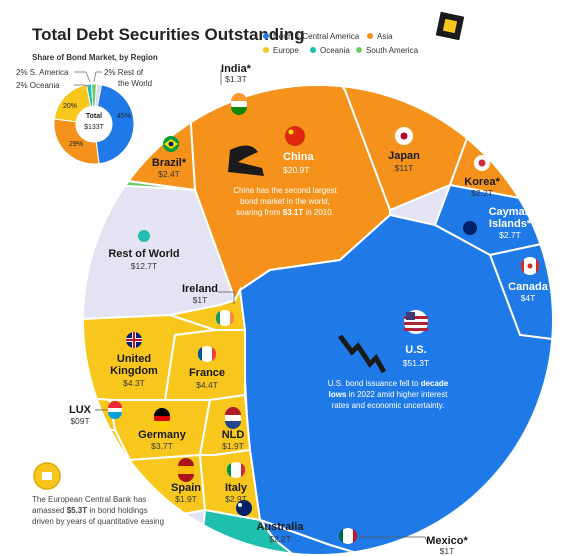 Image resolution: width=586 pixels, height=556 pixels. Describe the element at coordinates (169, 174) in the screenshot. I see `brazil-value: $2.4T` at that location.